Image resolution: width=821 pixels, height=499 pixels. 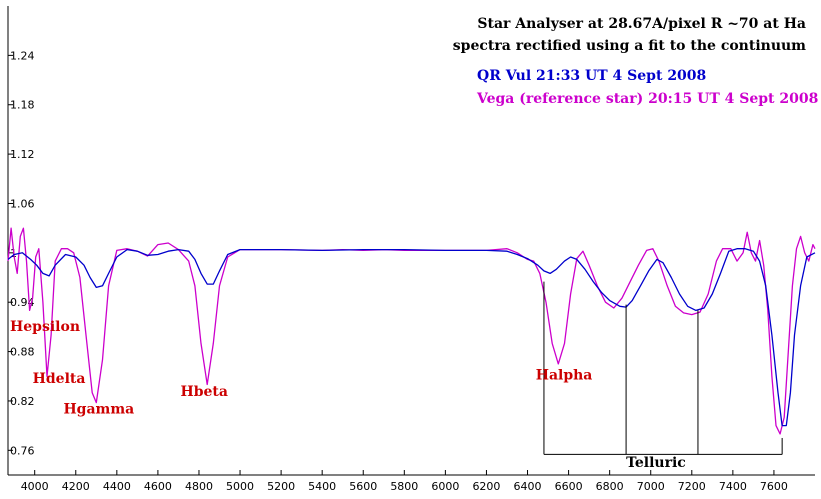 I want to click on x-tick-label: 5000, so click(x=240, y=486).